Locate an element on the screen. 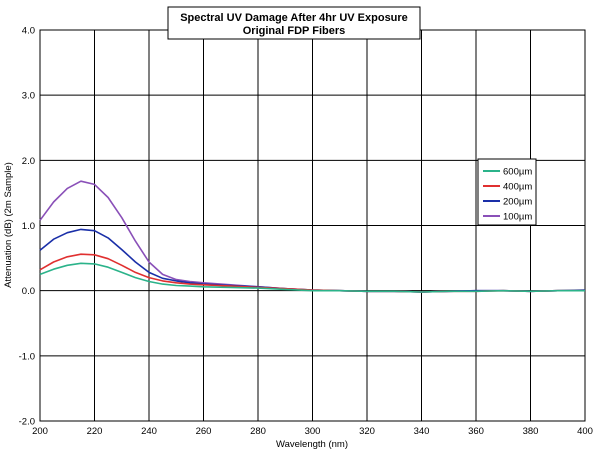  legend: 600µm 400µm 200µm 100µm is located at coordinates (507, 192).